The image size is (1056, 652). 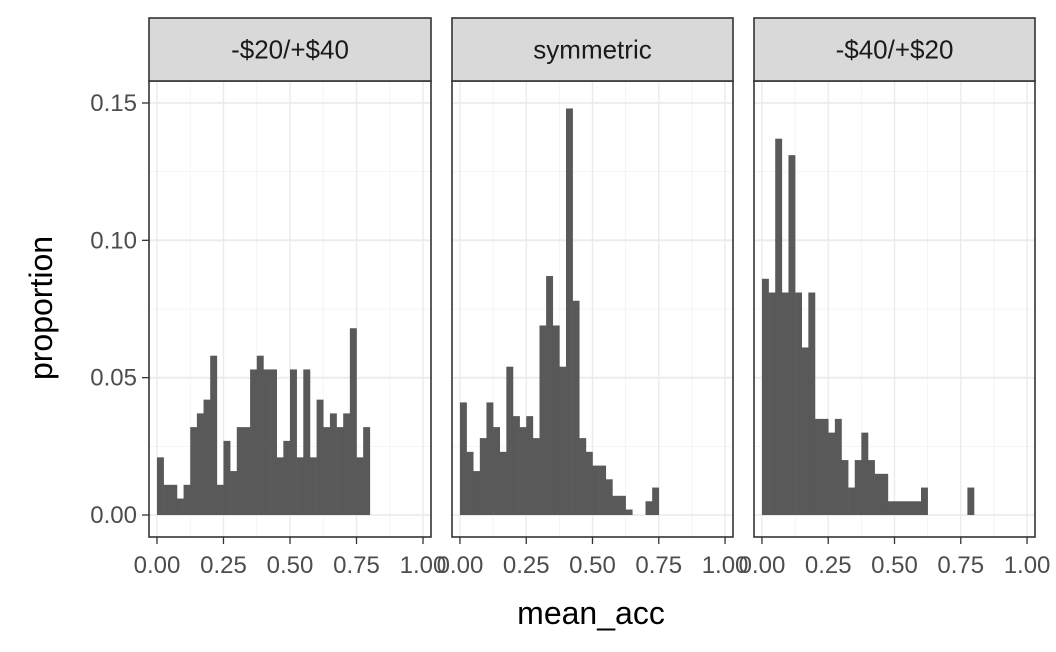 What do you see at coordinates (113, 378) in the screenshot?
I see `y-tick-label: 0.05` at bounding box center [113, 378].